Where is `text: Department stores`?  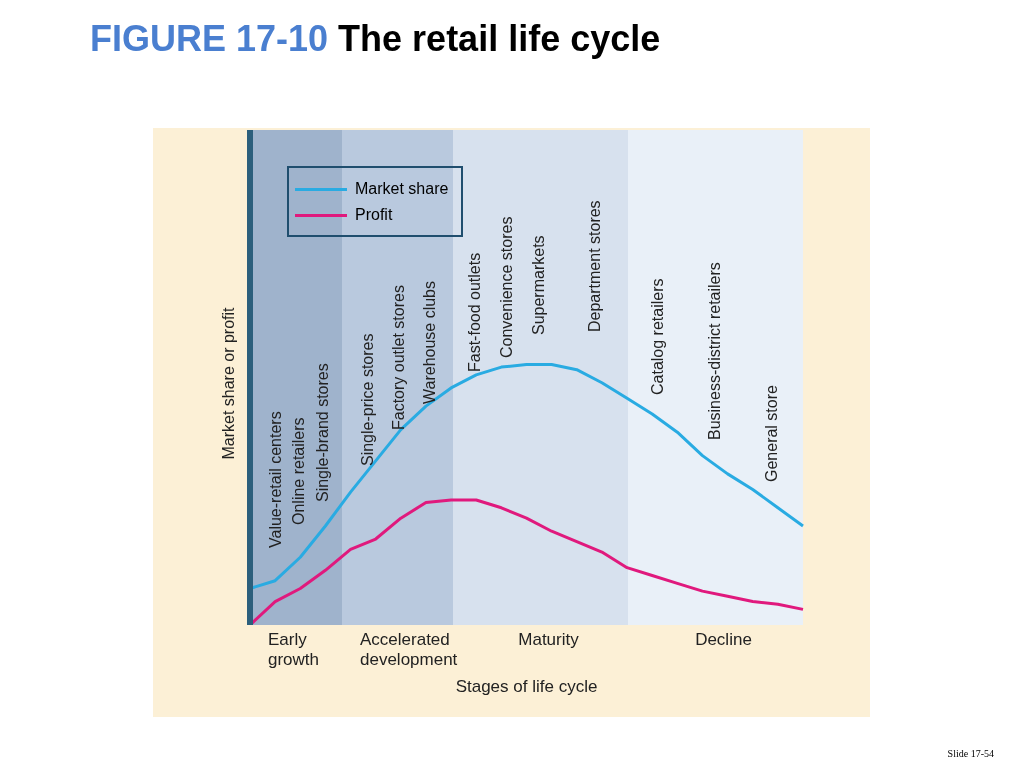 text: Department stores is located at coordinates (594, 266).